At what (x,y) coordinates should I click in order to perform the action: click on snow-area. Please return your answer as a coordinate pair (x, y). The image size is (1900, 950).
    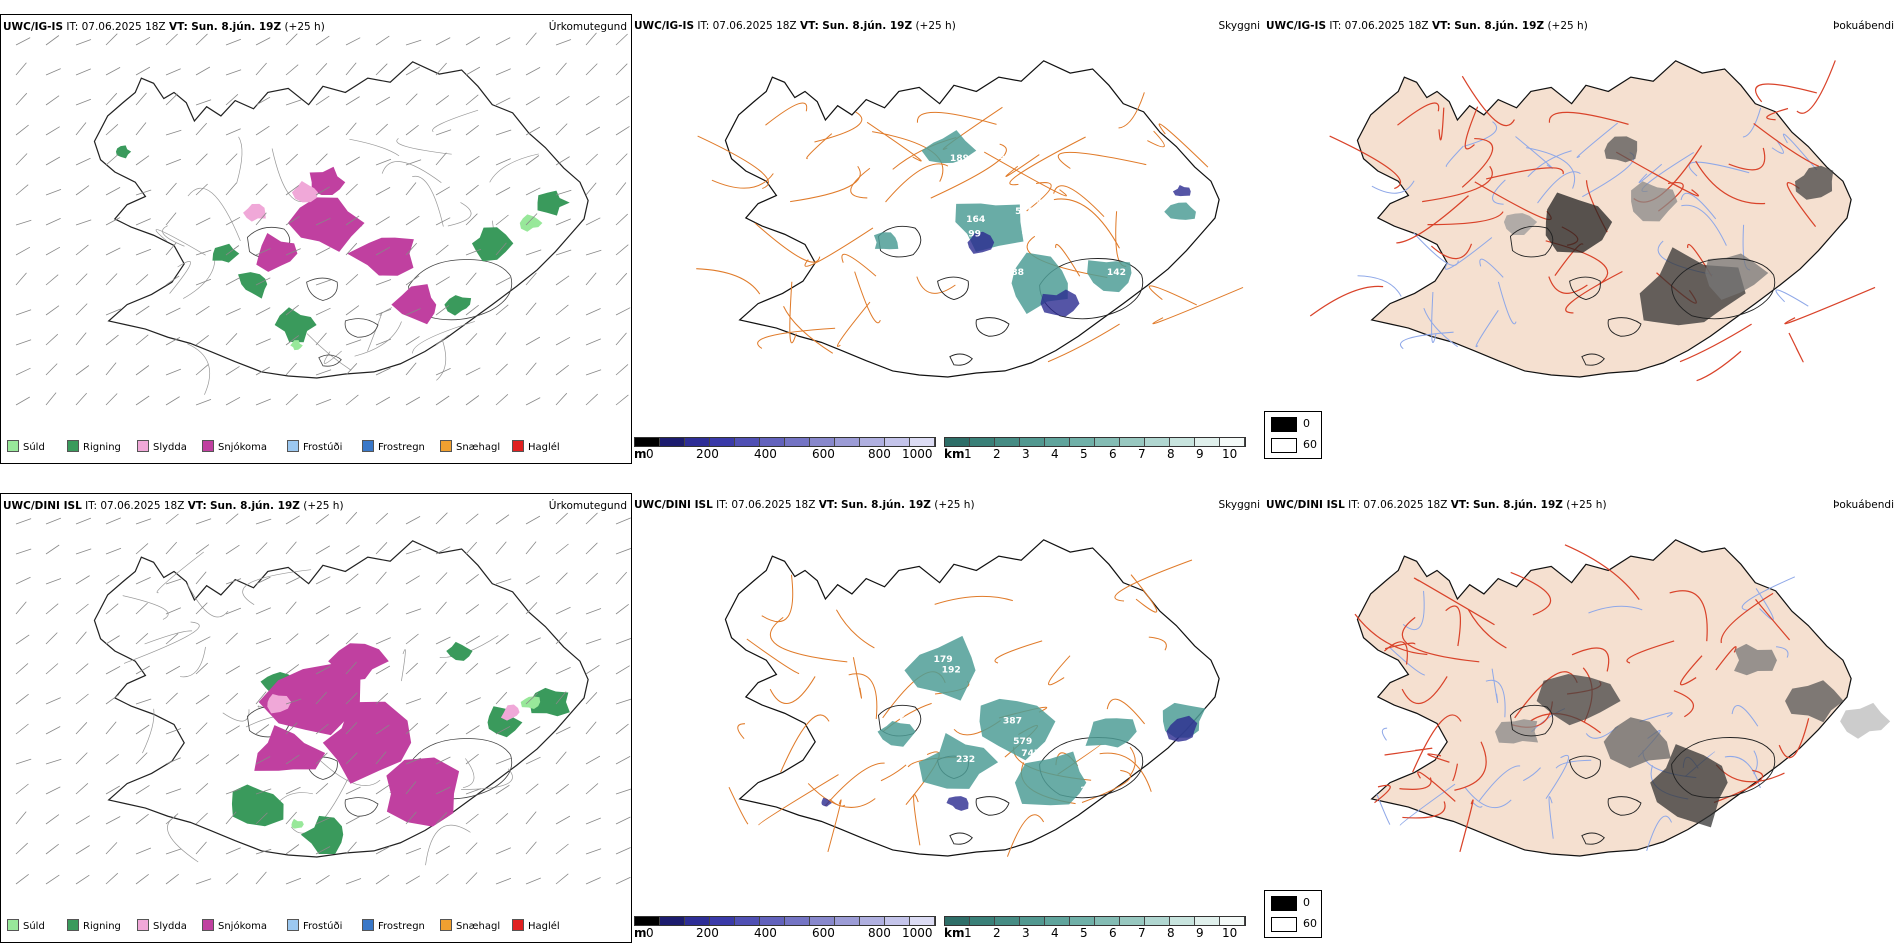
    Looking at the image, I should click on (309, 699).